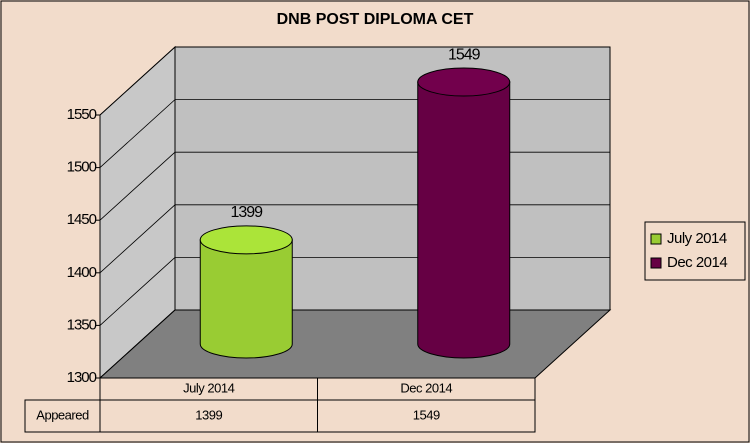 This screenshot has width=750, height=443. What do you see at coordinates (246, 212) in the screenshot?
I see `value-label: 1399` at bounding box center [246, 212].